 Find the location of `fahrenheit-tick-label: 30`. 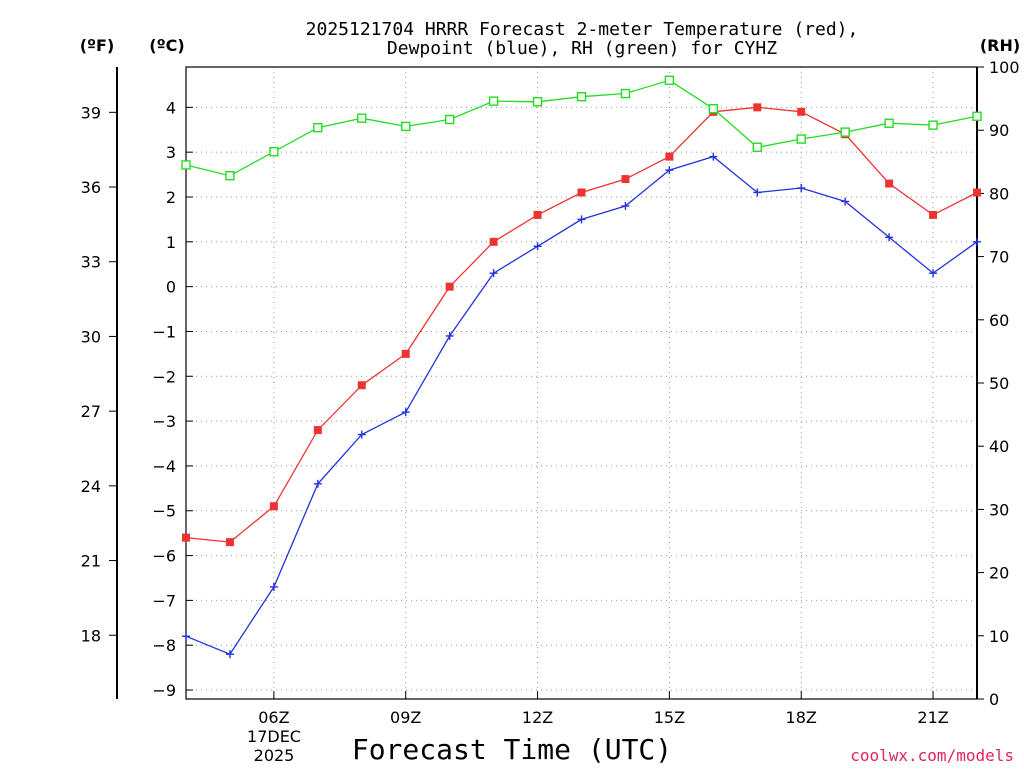

fahrenheit-tick-label: 30 is located at coordinates (91, 336).